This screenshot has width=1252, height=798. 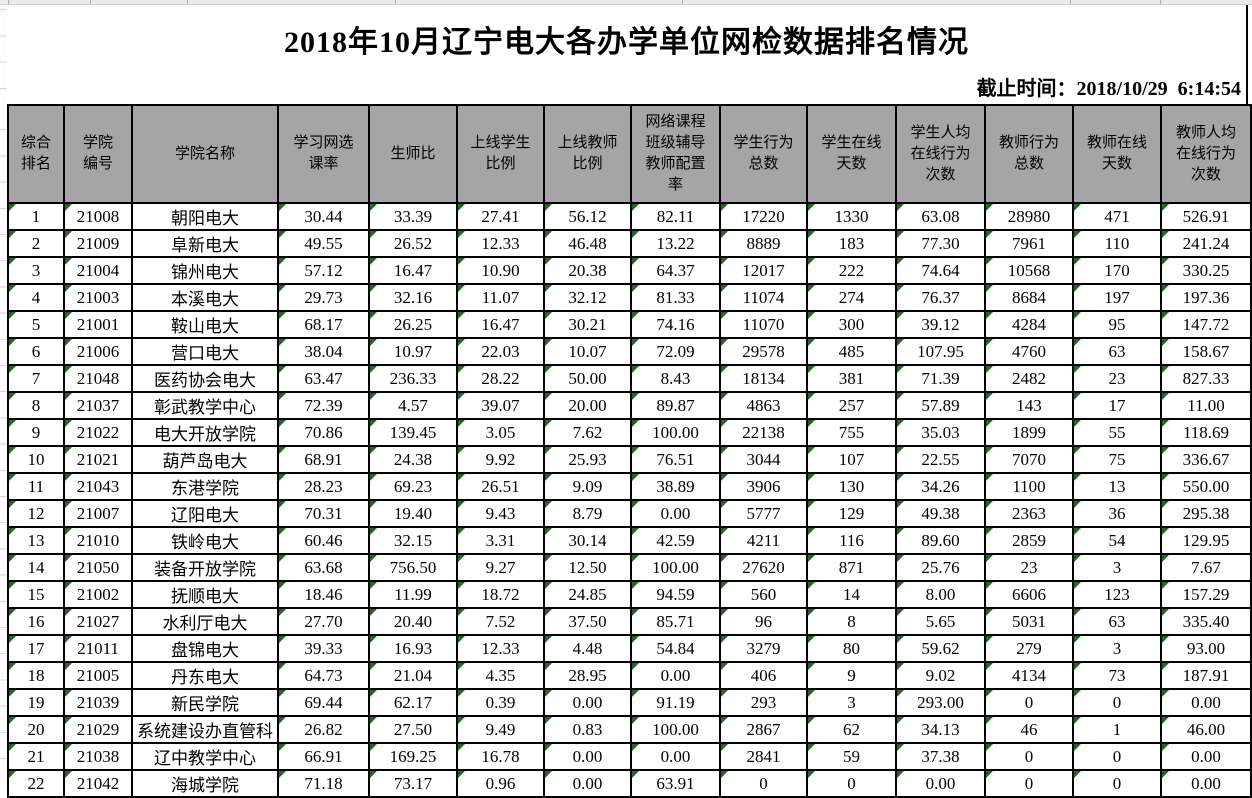 What do you see at coordinates (98, 675) in the screenshot?
I see `cell-college-id: 21005` at bounding box center [98, 675].